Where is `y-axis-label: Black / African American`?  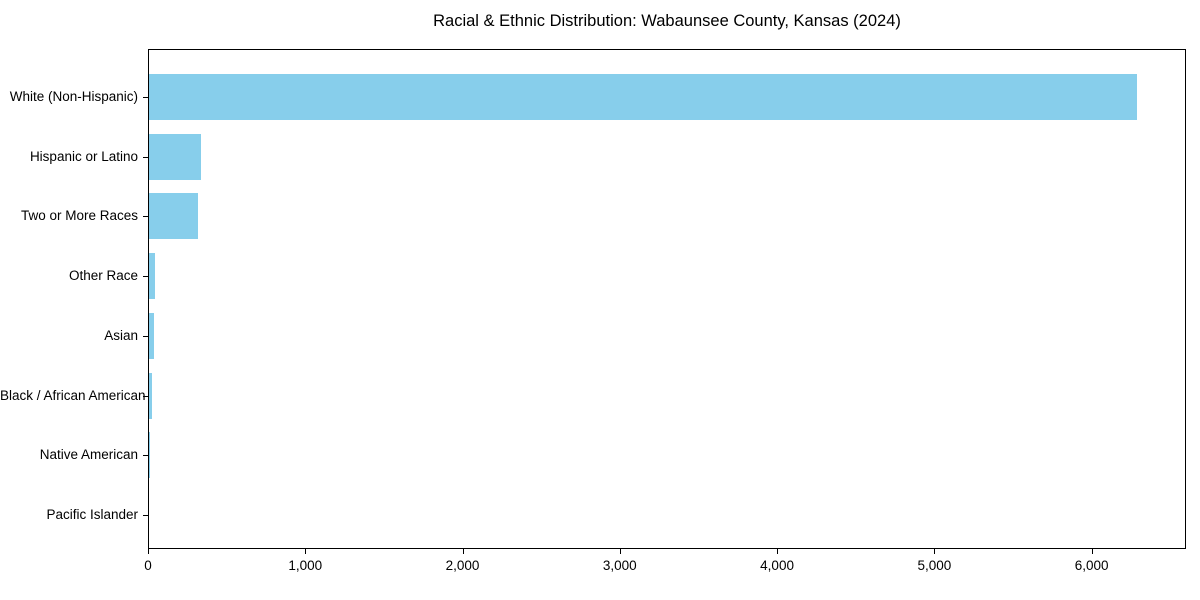
y-axis-label: Black / African American is located at coordinates (73, 395).